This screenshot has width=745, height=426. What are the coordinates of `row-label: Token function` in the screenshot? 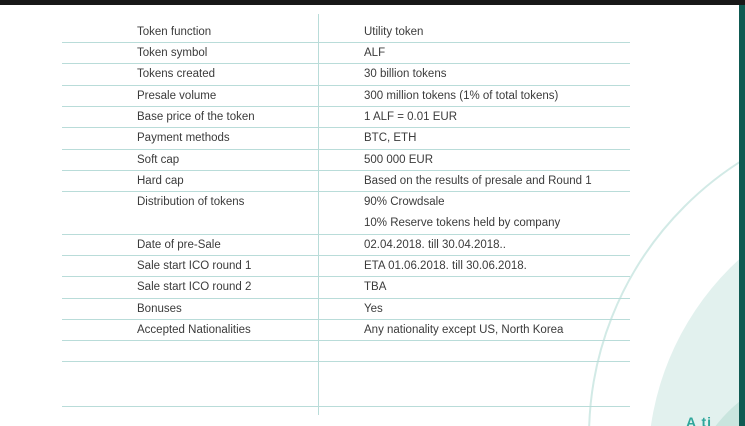 It's located at (174, 32).